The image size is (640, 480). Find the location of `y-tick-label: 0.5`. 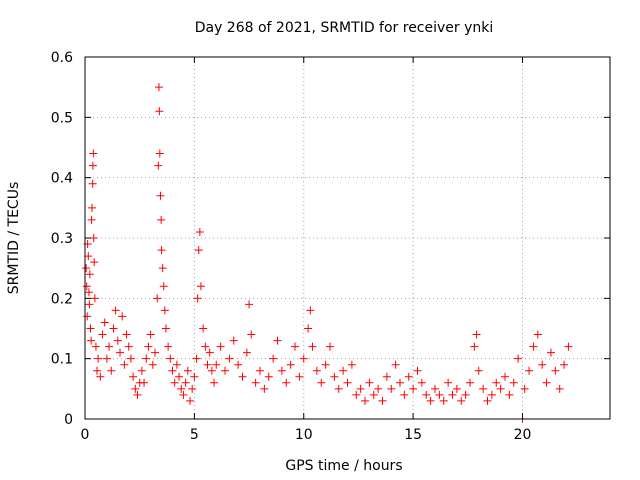

y-tick-label: 0.5 is located at coordinates (62, 118).